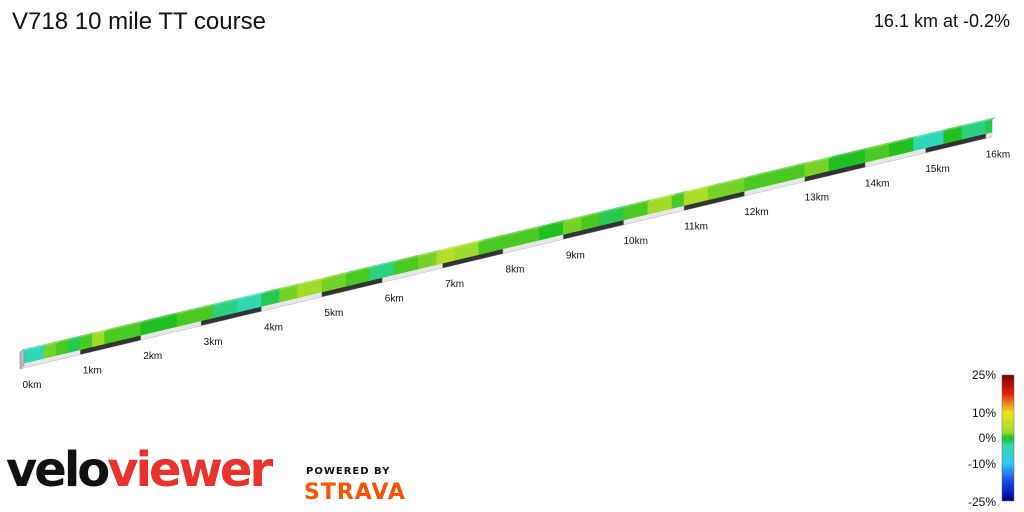 This screenshot has width=1024, height=512. Describe the element at coordinates (213, 342) in the screenshot. I see `km-tick-label: 3km` at that location.